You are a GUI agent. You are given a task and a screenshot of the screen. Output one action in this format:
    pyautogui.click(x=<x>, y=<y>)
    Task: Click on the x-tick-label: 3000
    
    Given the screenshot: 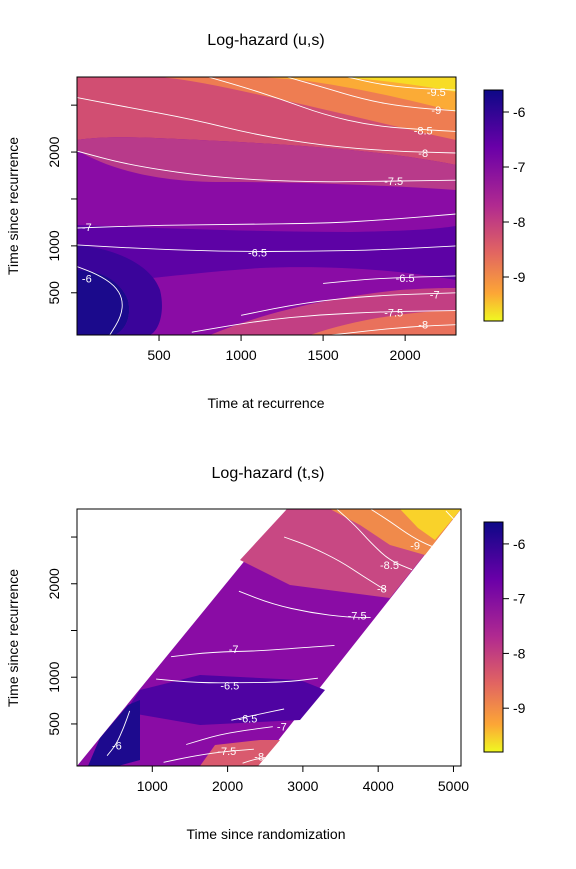 What is the action you would take?
    pyautogui.click(x=302, y=786)
    